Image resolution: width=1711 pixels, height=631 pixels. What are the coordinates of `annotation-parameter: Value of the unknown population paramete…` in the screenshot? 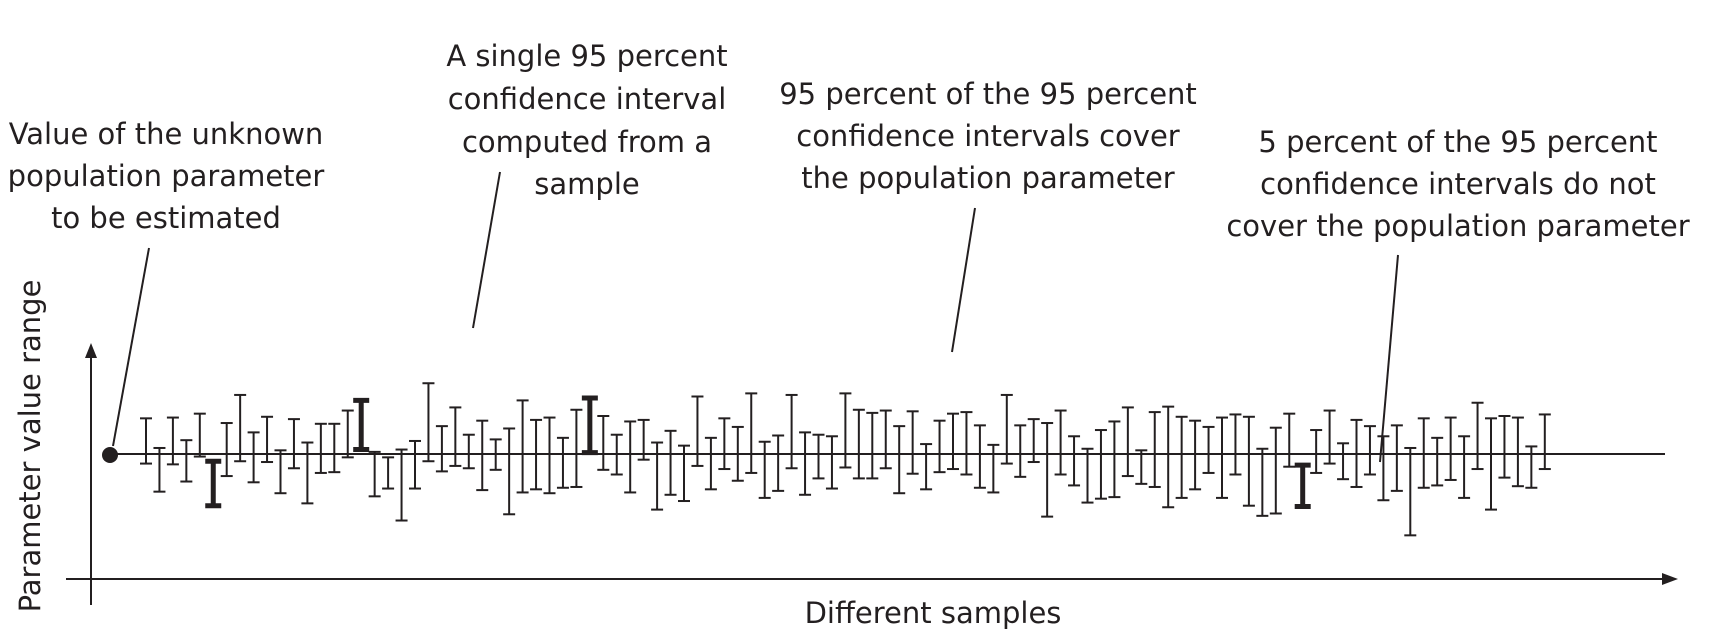 It's located at (166, 176).